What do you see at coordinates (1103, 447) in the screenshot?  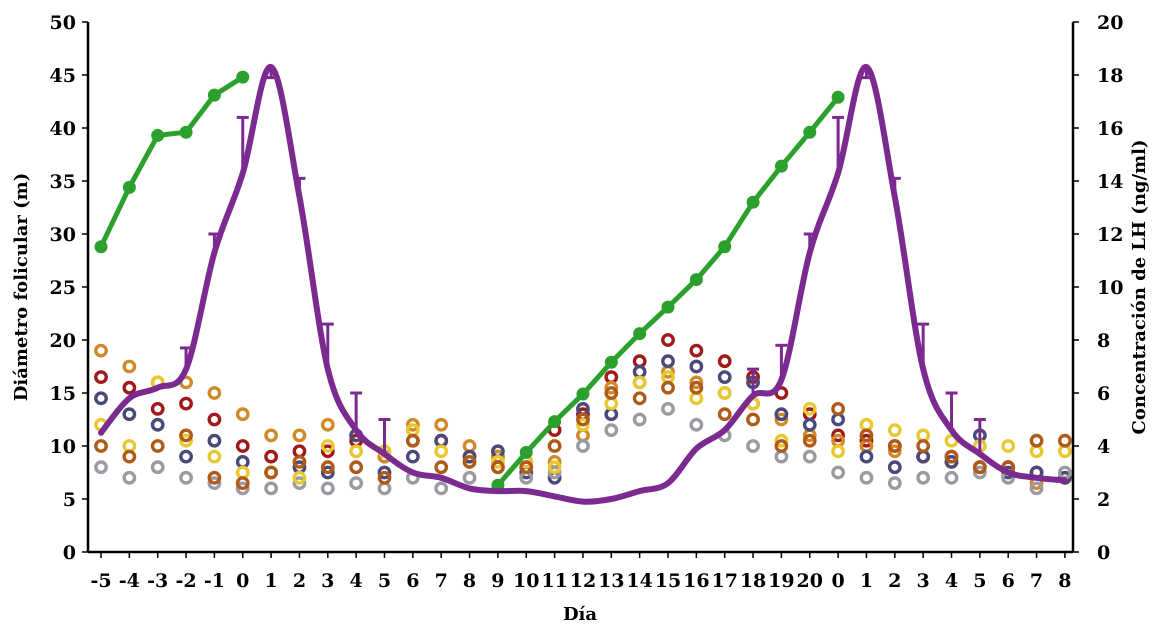 I see `y2-tick-label: 4` at bounding box center [1103, 447].